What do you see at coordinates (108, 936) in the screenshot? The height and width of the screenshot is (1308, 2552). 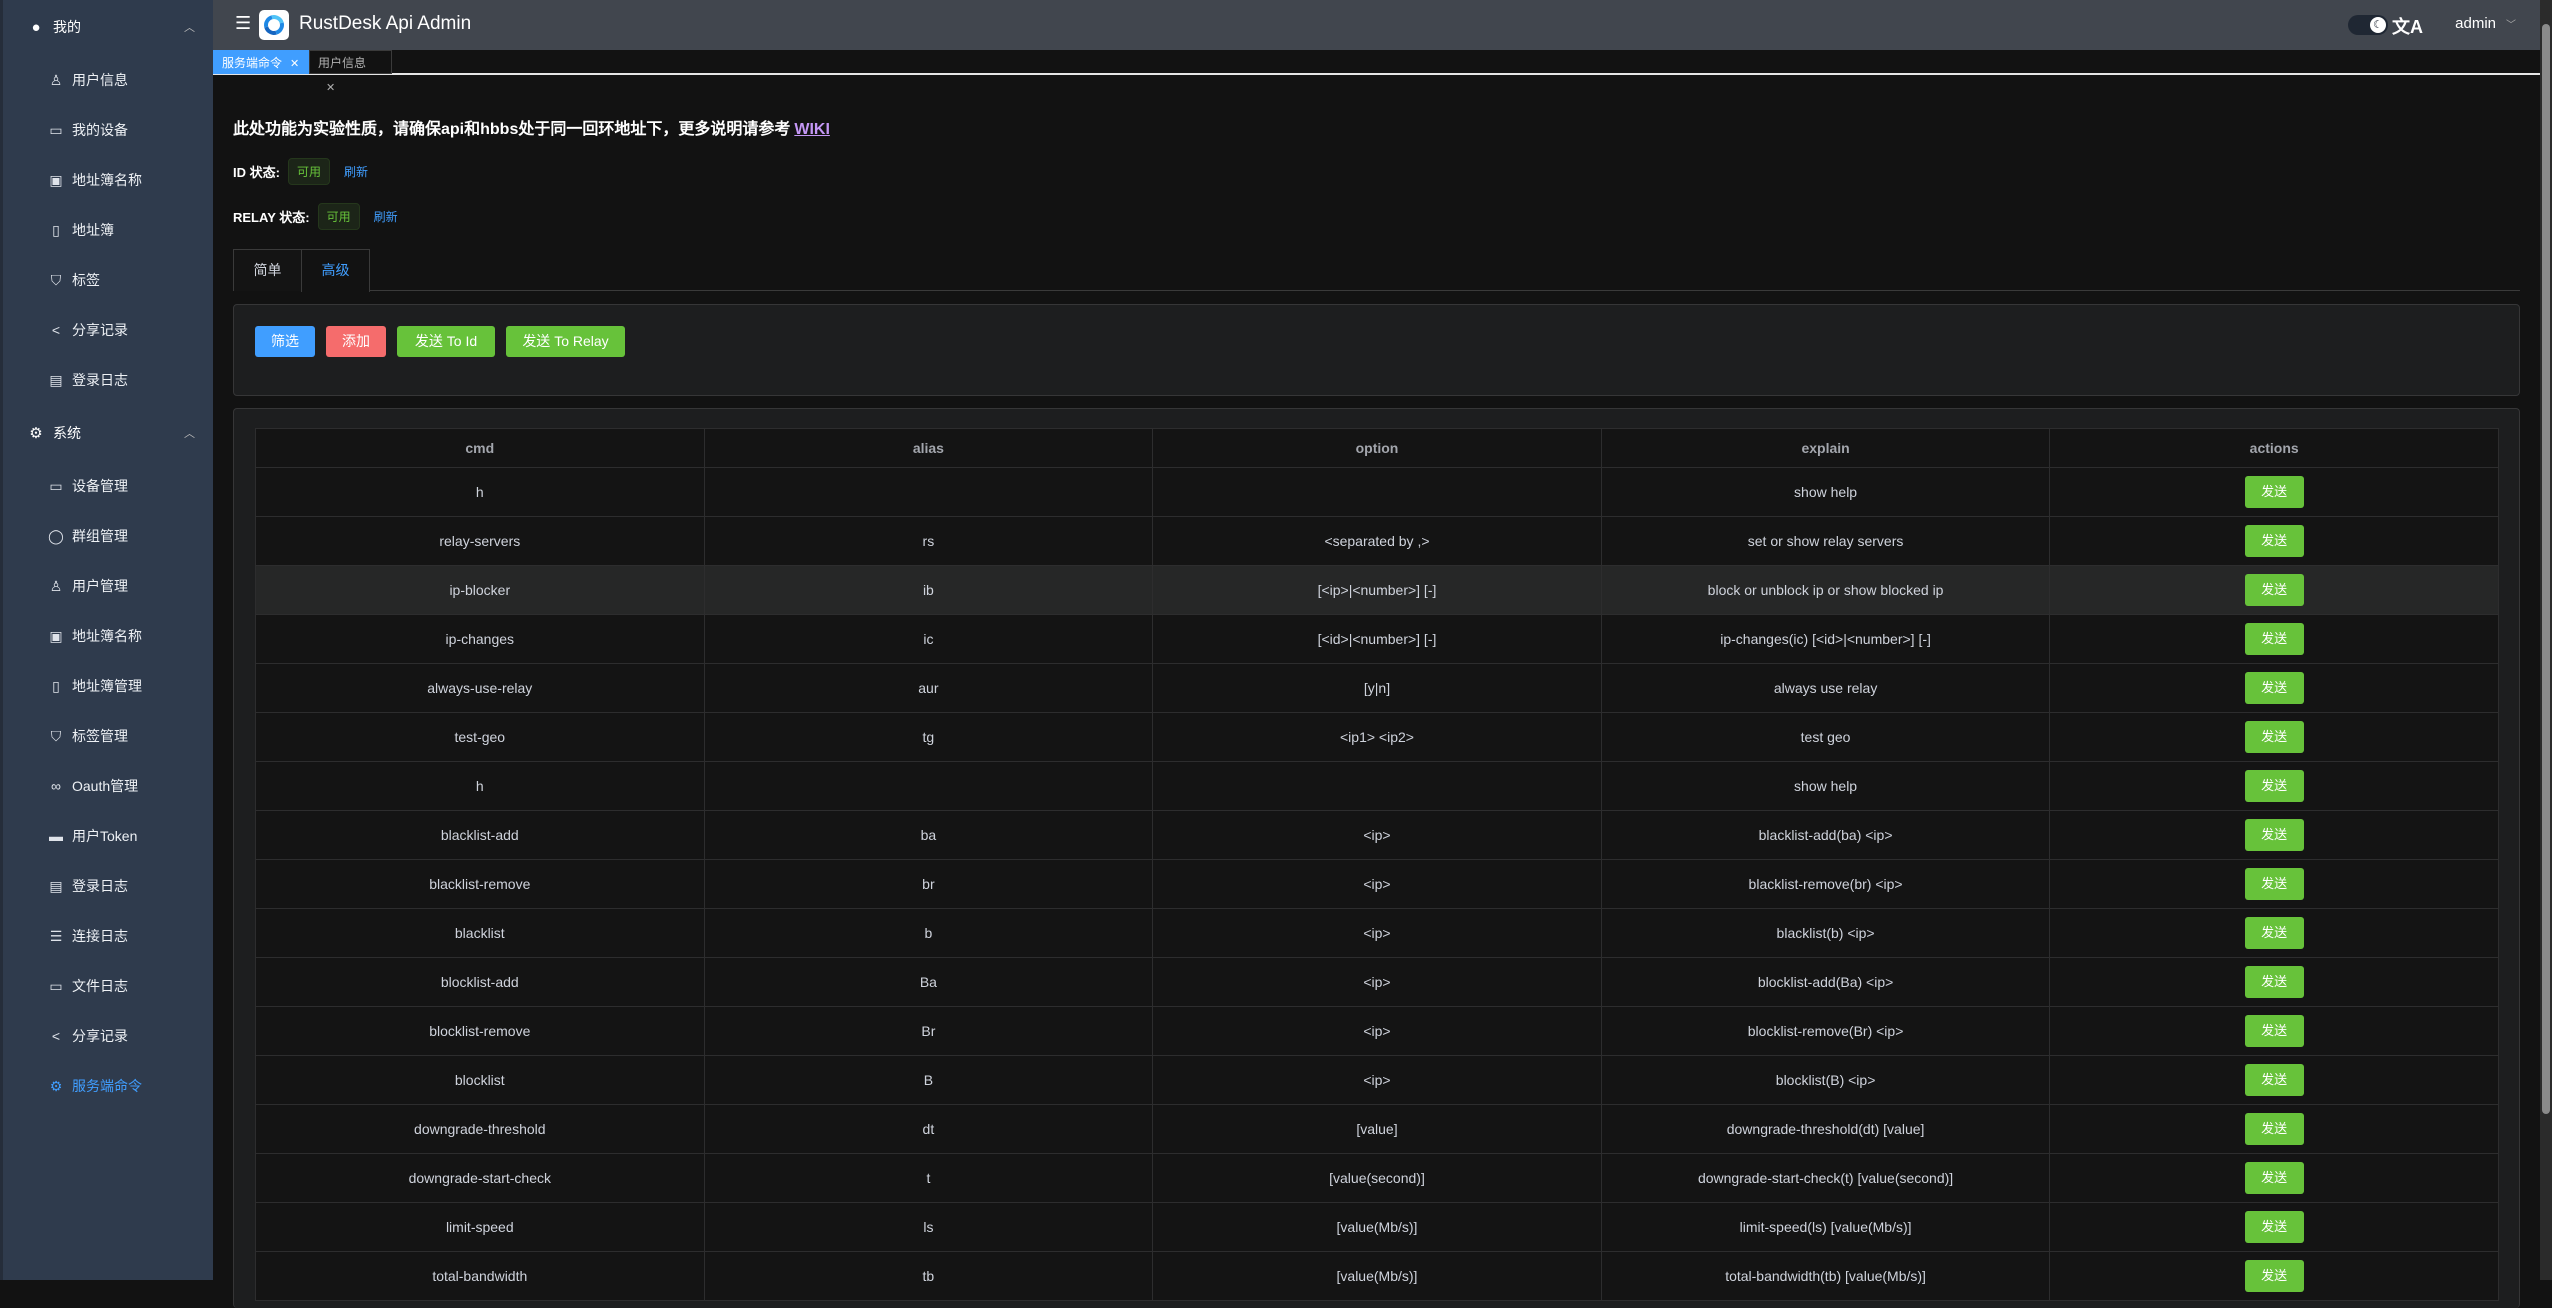 I see `sidebar-item: ☰ 连接日志` at bounding box center [108, 936].